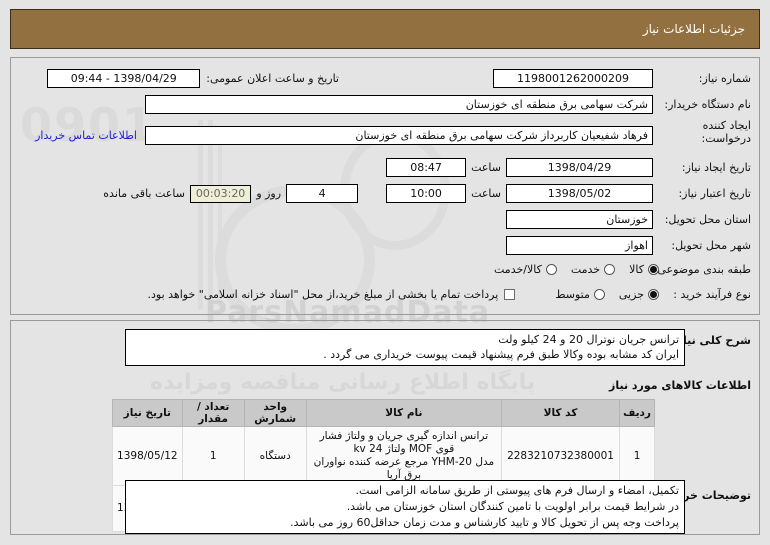 This screenshot has height=545, width=770. What do you see at coordinates (86, 135) in the screenshot?
I see `buyer-contact-link: اطلاعات تماس خریدار` at bounding box center [86, 135].